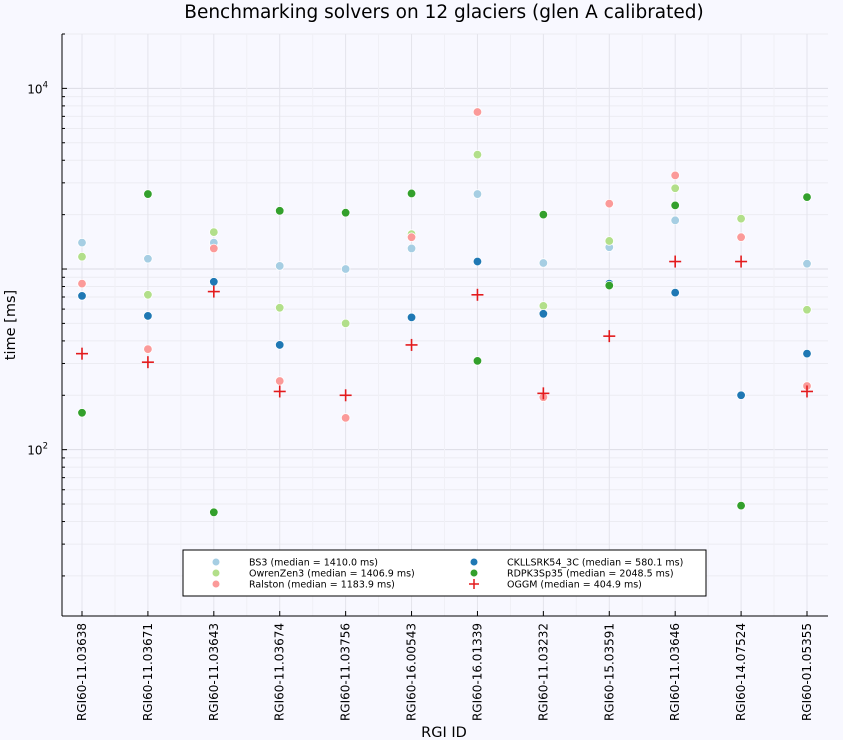 The height and width of the screenshot is (740, 843). I want to click on x-tick-label: RGI60-11.03646, so click(675, 672).